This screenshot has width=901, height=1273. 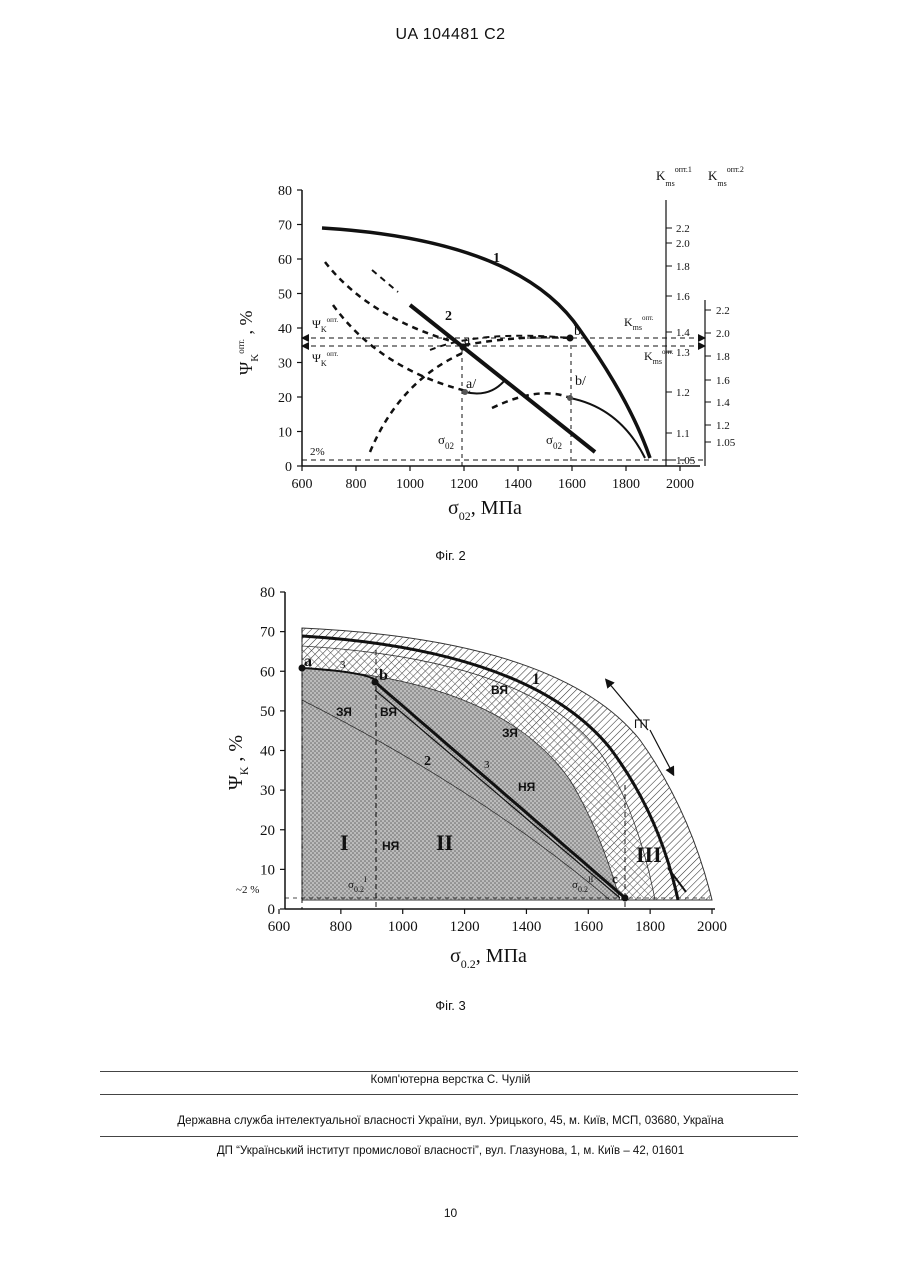 I want to click on fig3-label-c: c, so click(x=615, y=878).